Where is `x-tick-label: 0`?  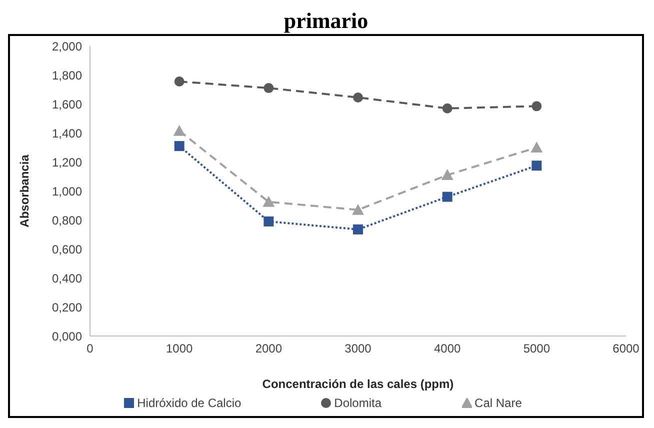 x-tick-label: 0 is located at coordinates (90, 349).